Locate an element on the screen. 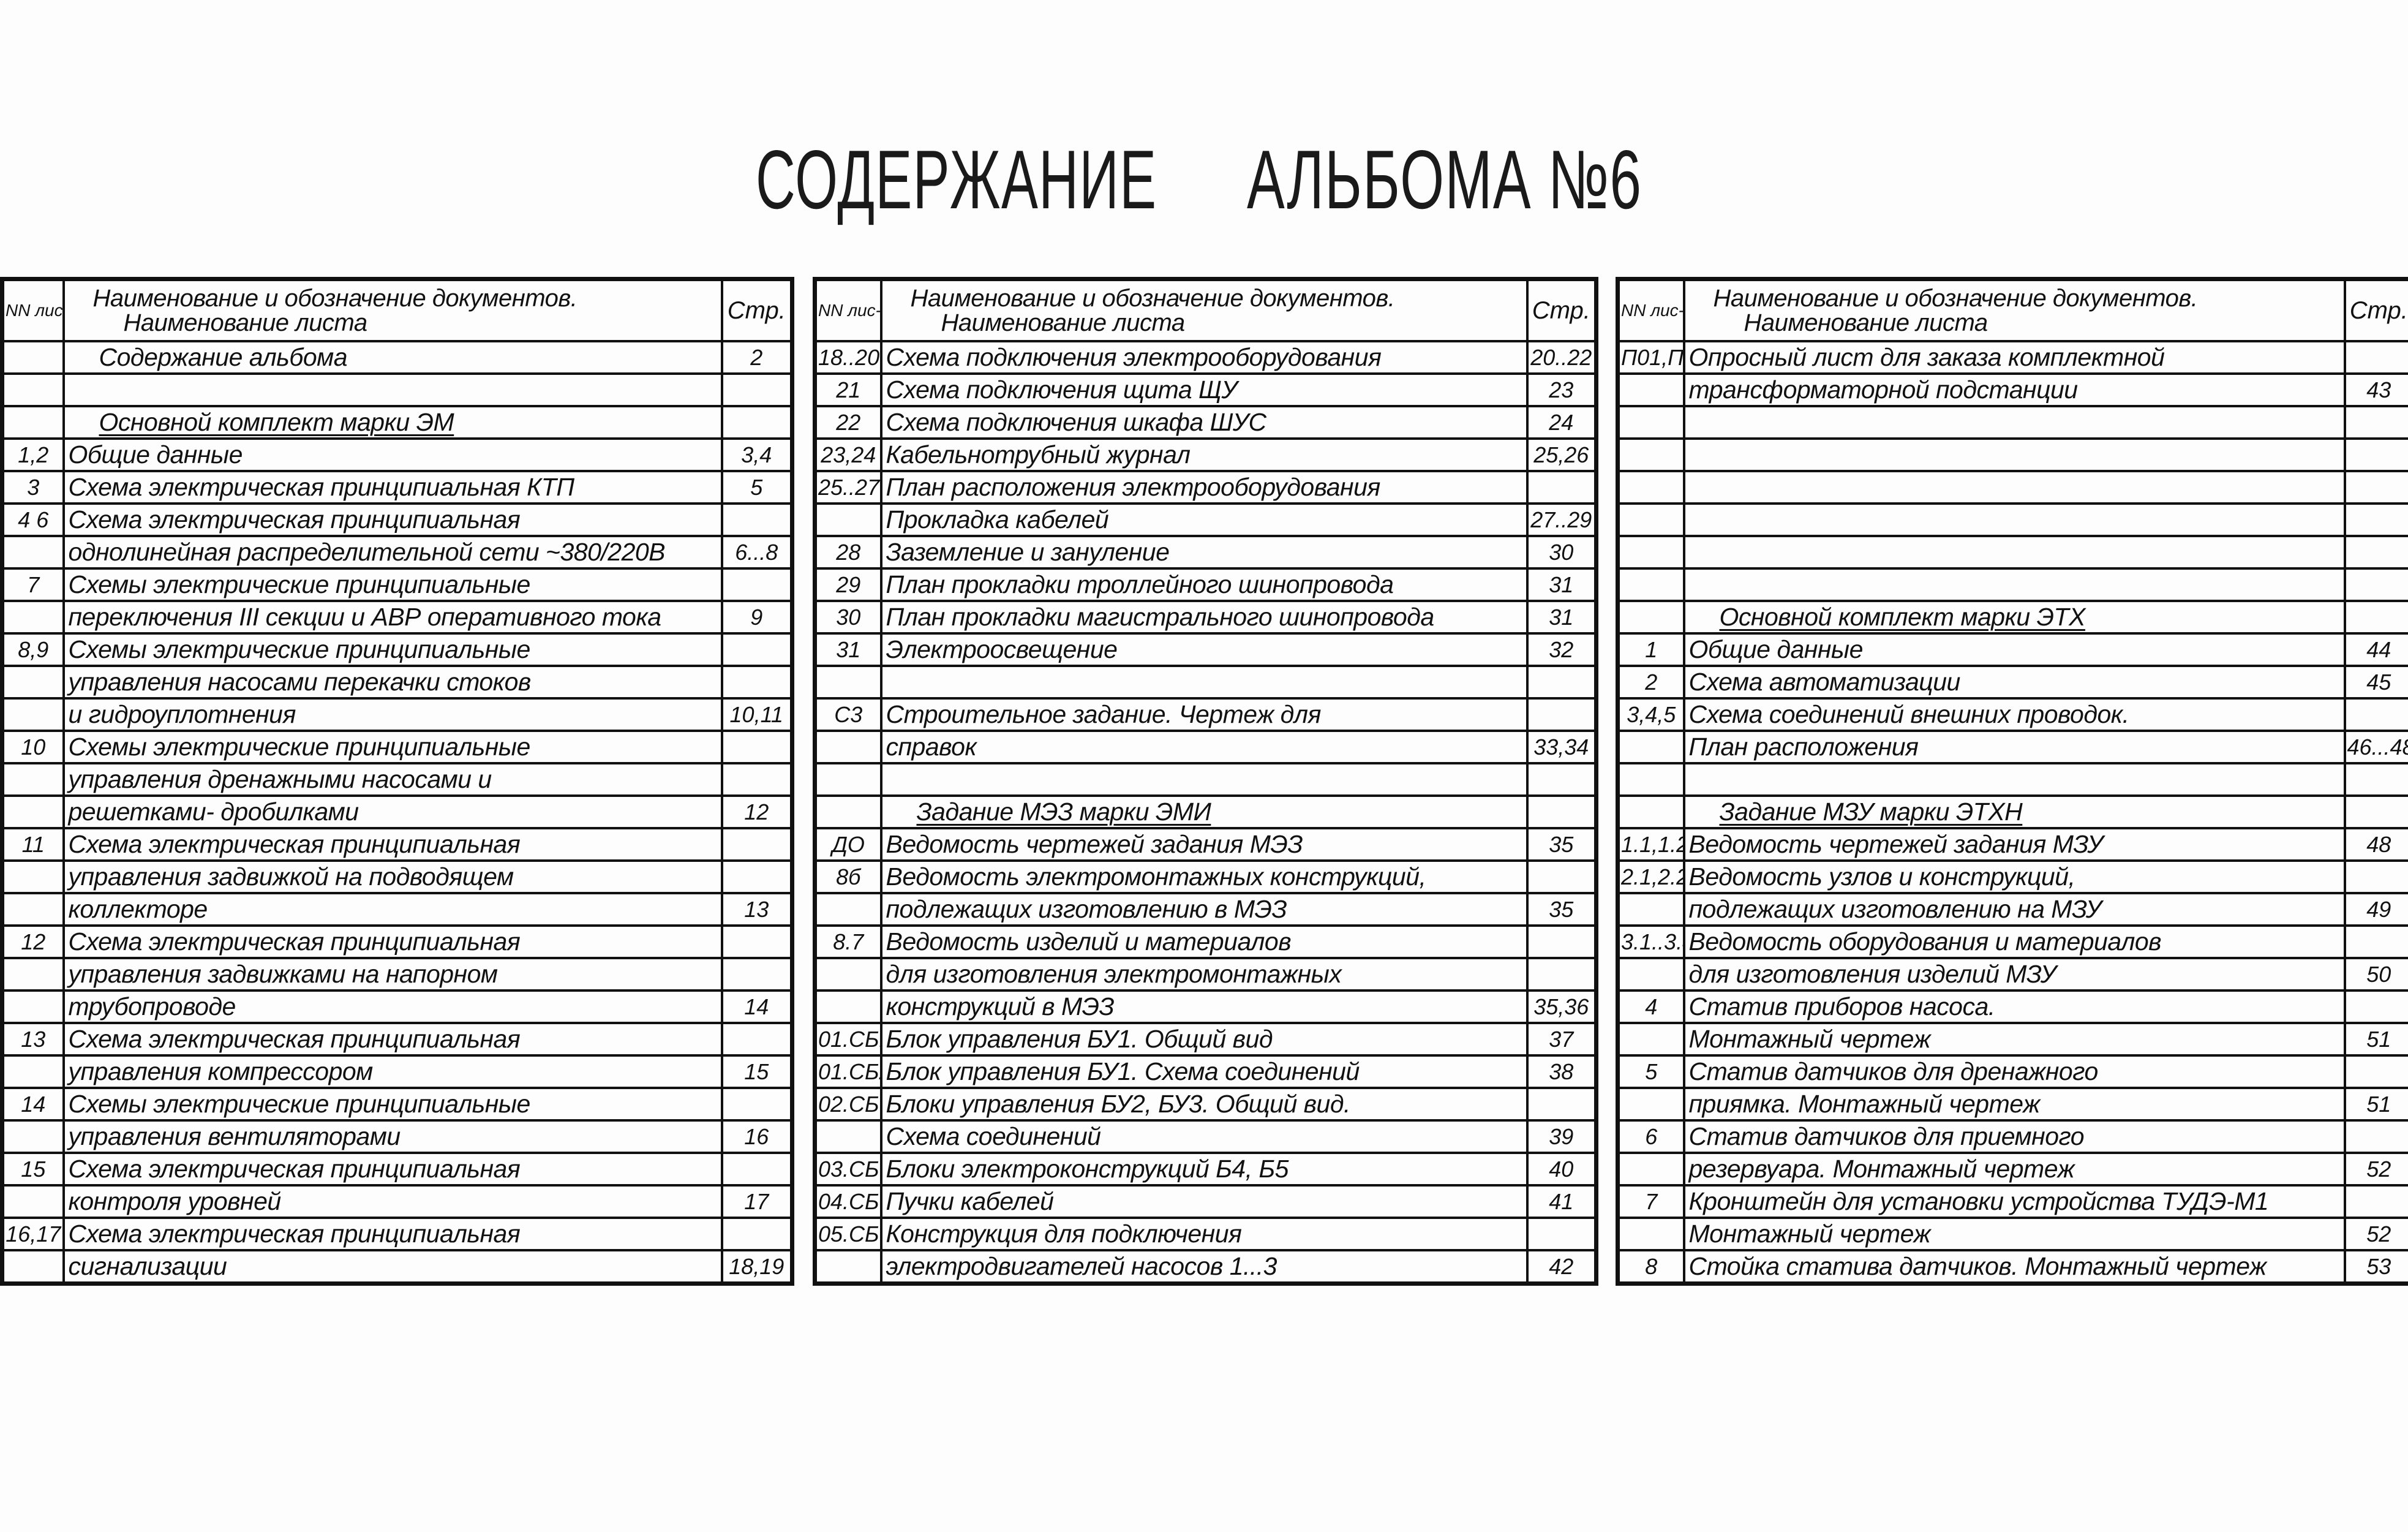  document-name: Ведомость оборудования и материалов is located at coordinates (2014, 941).